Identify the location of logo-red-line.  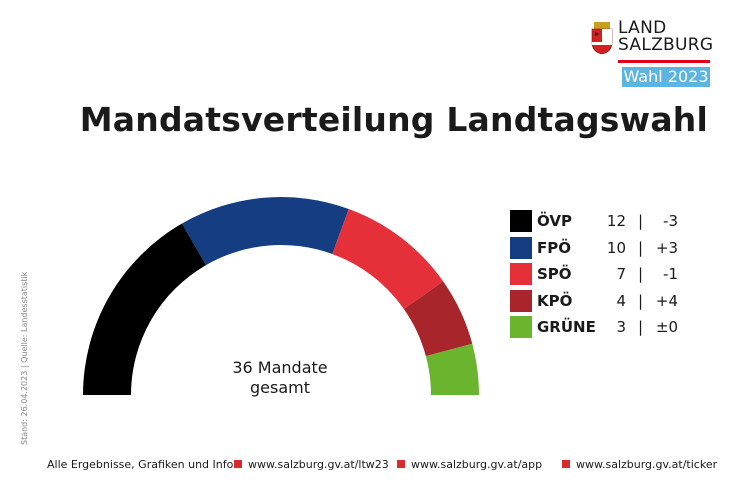
(664, 61).